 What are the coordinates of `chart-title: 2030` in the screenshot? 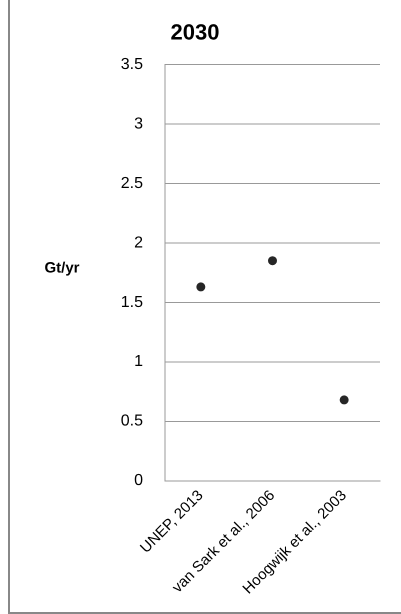 It's located at (195, 31).